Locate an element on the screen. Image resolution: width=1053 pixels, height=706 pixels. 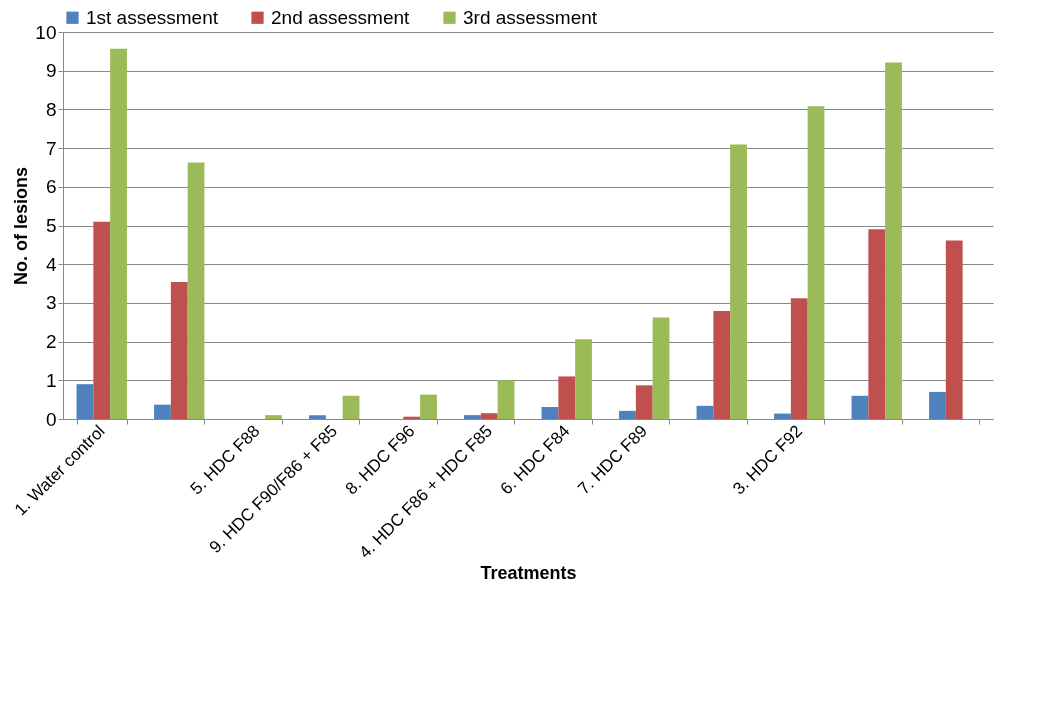
y-tick-label: 1 is located at coordinates (51, 380).